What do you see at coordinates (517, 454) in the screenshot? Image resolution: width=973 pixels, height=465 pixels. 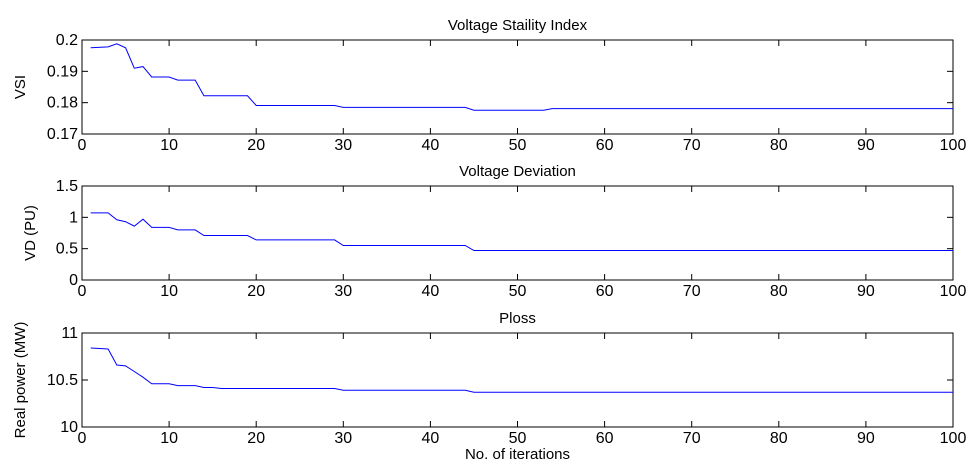 I see `x-axis-label: No. of iterations` at bounding box center [517, 454].